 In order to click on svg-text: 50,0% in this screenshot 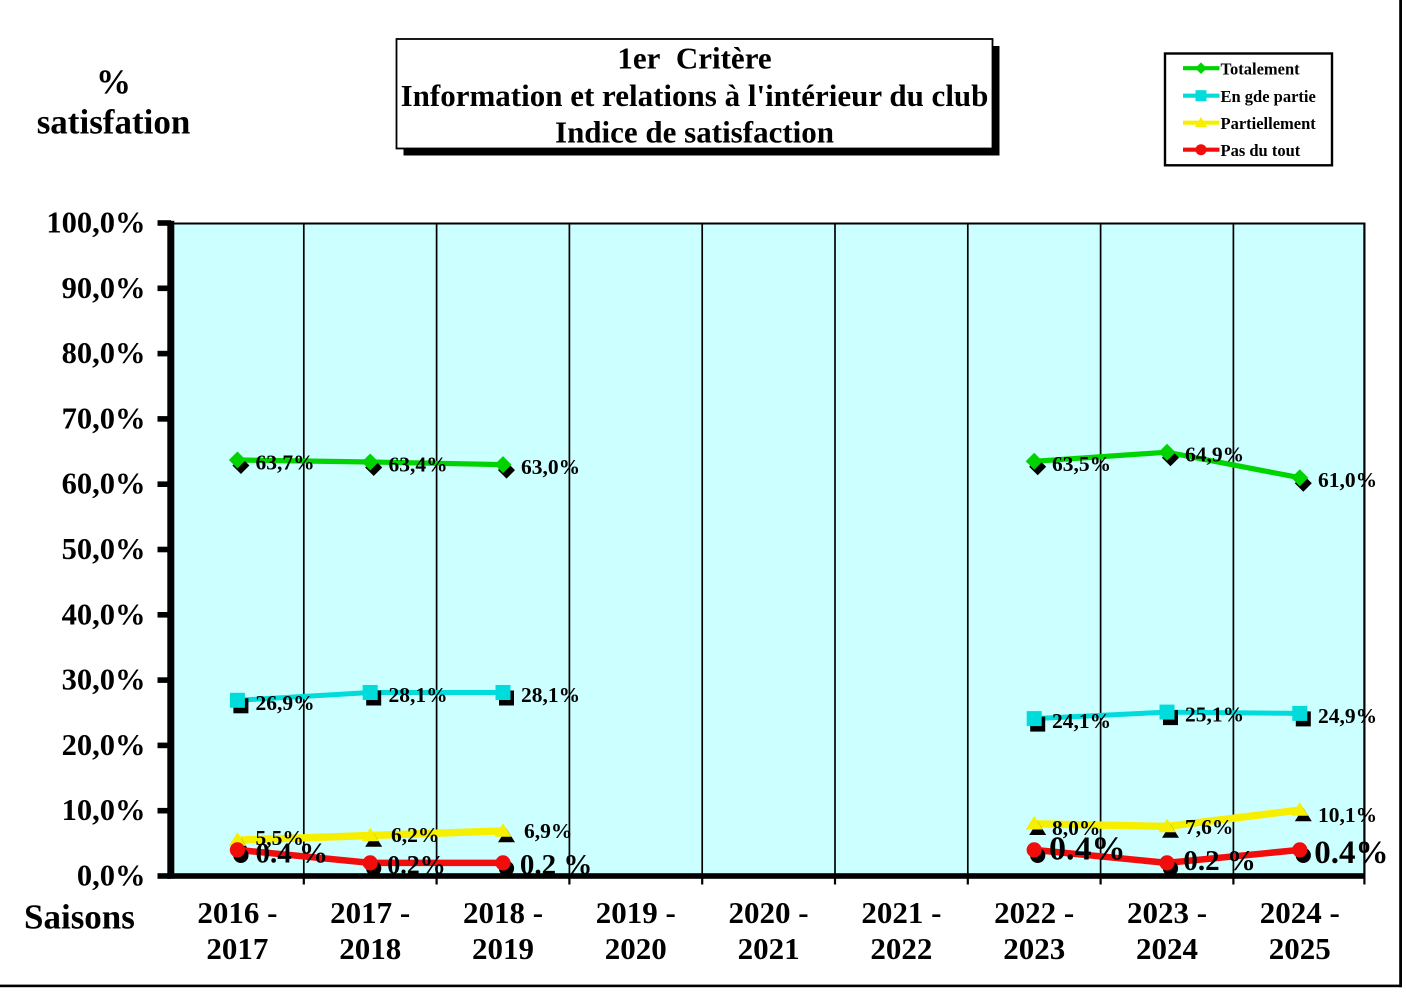, I will do `click(104, 549)`.